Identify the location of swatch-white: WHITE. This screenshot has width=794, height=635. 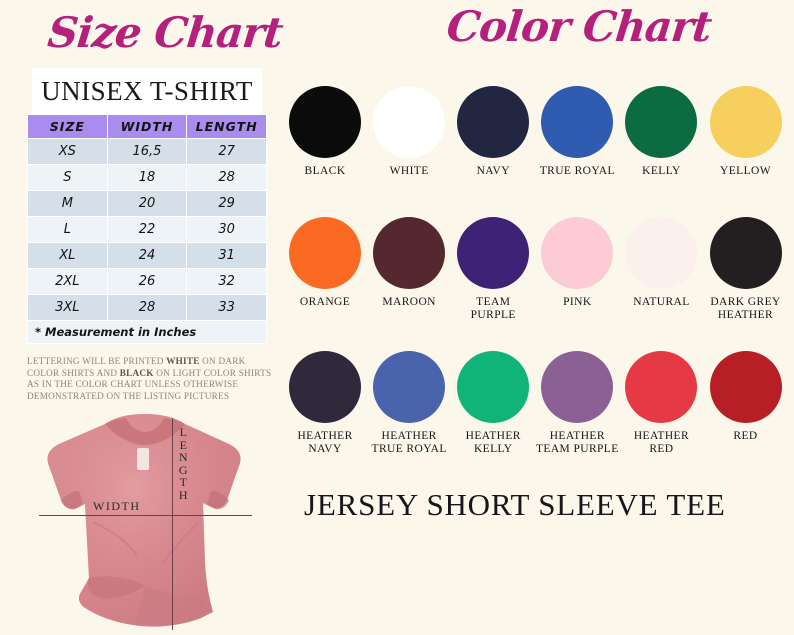
(409, 151).